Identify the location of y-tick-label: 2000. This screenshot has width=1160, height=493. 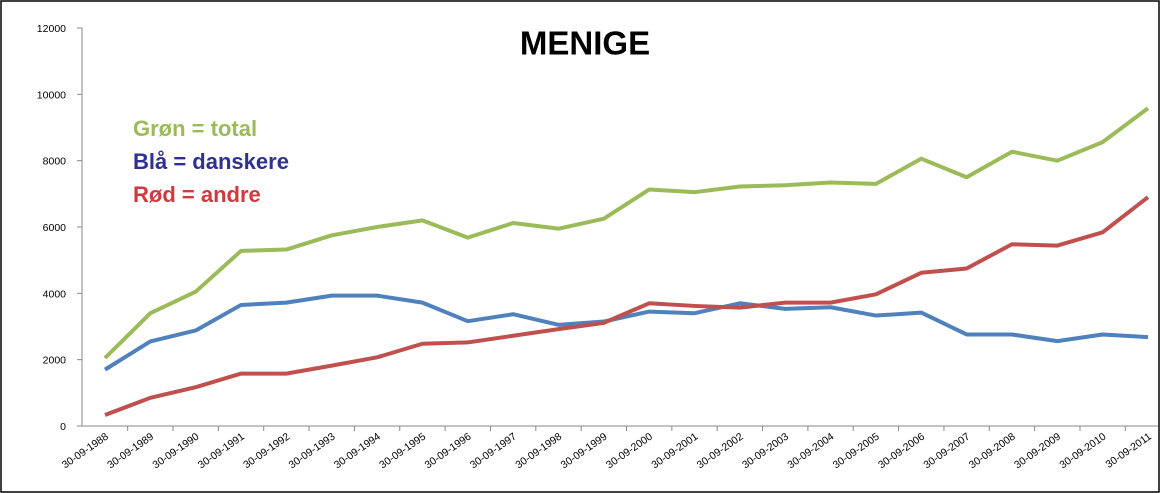
(55, 361).